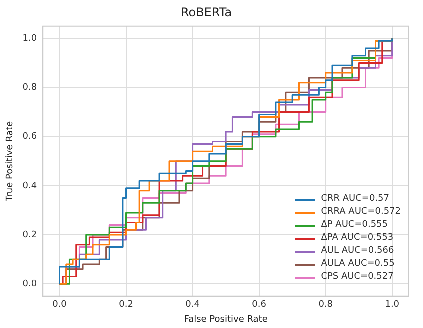 This screenshot has height=328, width=423. Describe the element at coordinates (357, 277) in the screenshot. I see `legend-label: CPS AUC=0.527` at that location.